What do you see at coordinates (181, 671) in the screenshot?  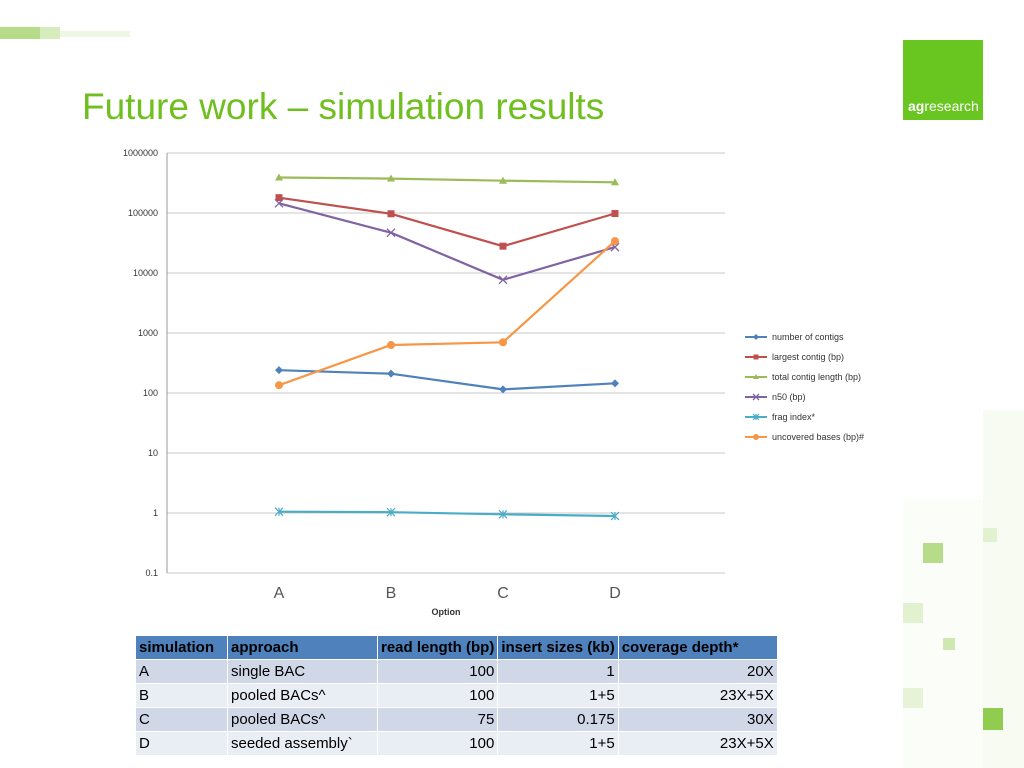 I see `cell-simulation: A` at bounding box center [181, 671].